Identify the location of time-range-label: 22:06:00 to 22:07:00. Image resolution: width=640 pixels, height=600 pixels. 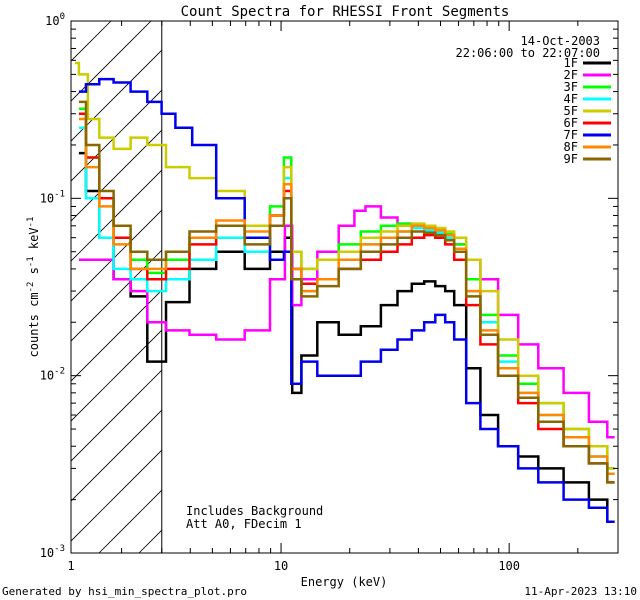
(528, 53).